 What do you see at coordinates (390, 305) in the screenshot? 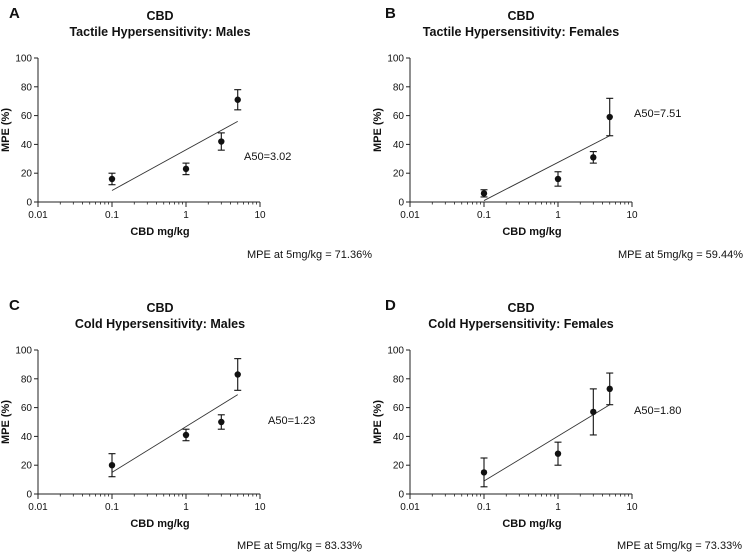
I see `panel-label: D` at bounding box center [390, 305].